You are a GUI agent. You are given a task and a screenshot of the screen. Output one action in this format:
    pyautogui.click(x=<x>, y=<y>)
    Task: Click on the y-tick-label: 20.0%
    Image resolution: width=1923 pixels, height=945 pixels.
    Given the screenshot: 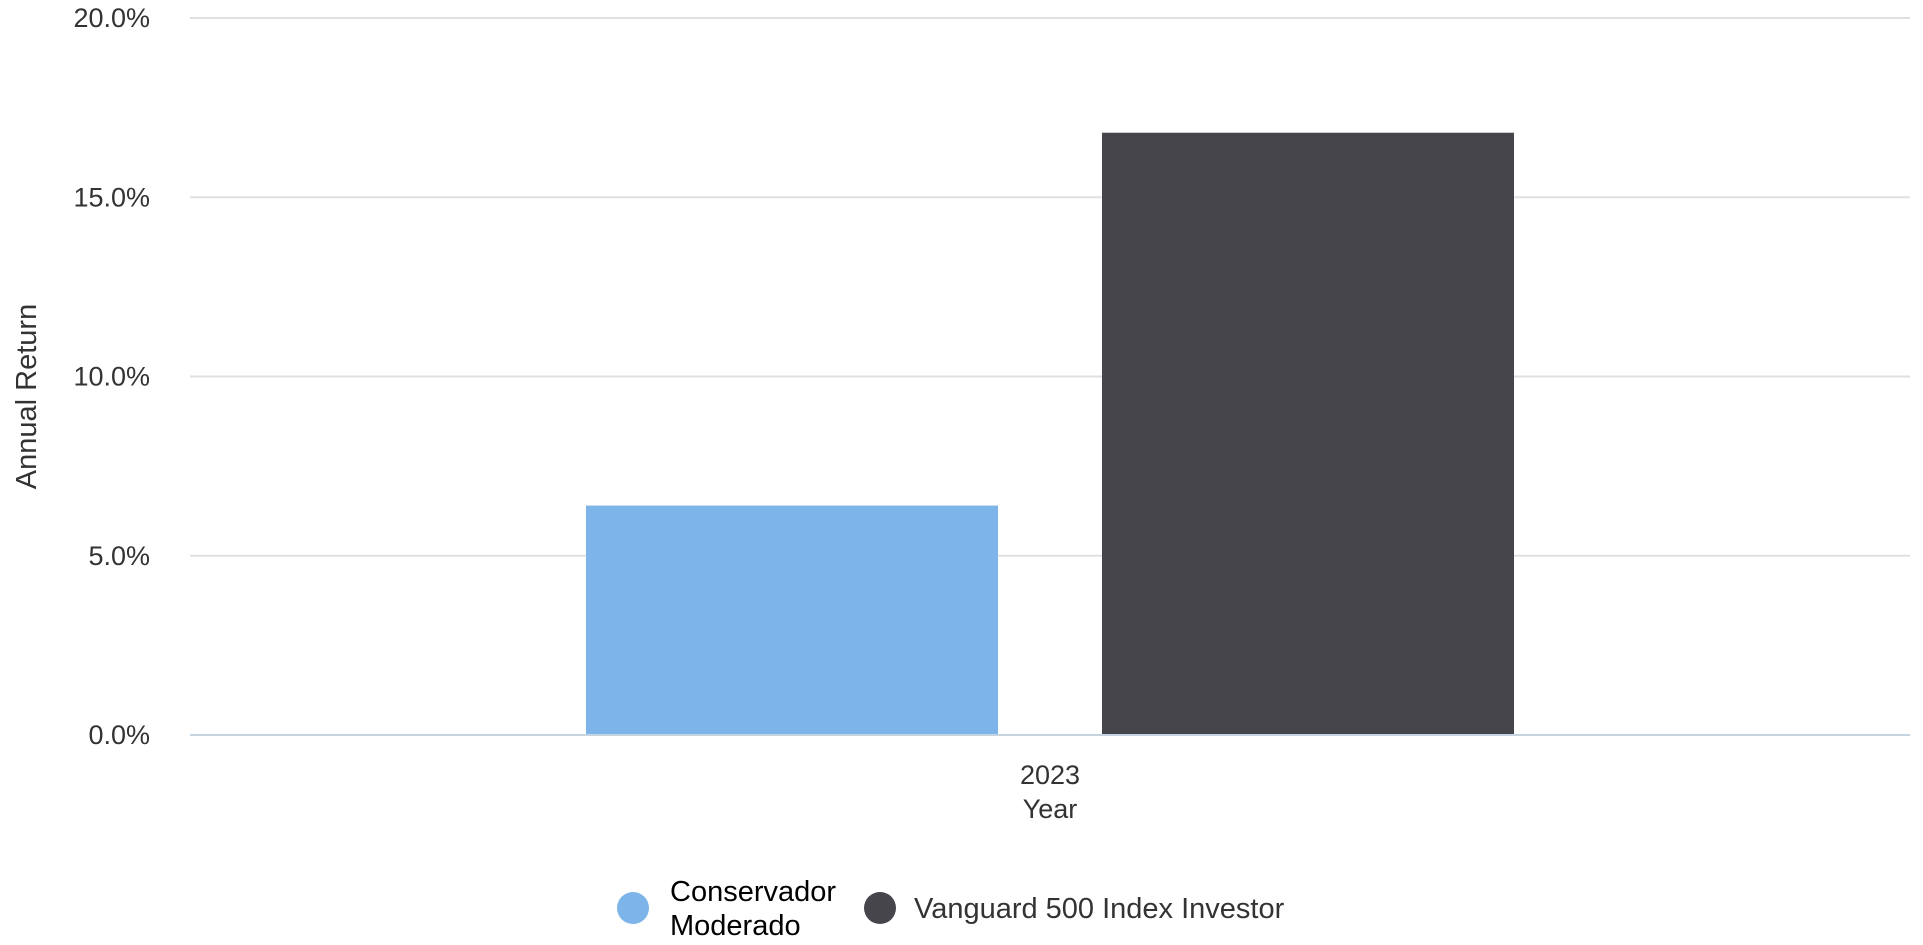 What is the action you would take?
    pyautogui.click(x=111, y=18)
    